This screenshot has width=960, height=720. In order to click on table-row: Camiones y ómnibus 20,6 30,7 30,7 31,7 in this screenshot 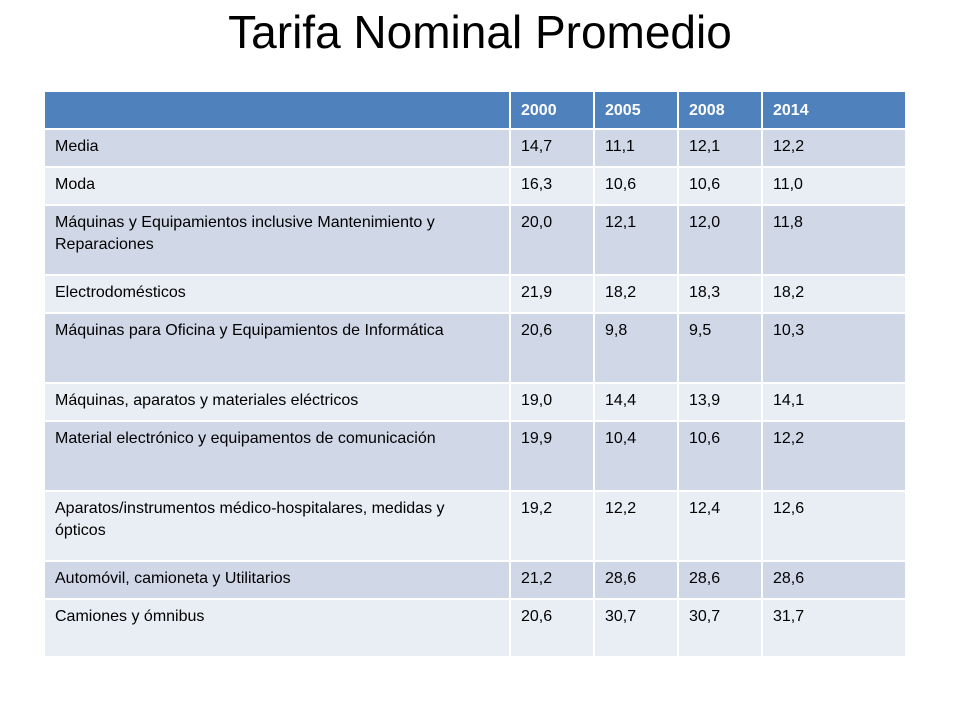, I will do `click(475, 628)`.